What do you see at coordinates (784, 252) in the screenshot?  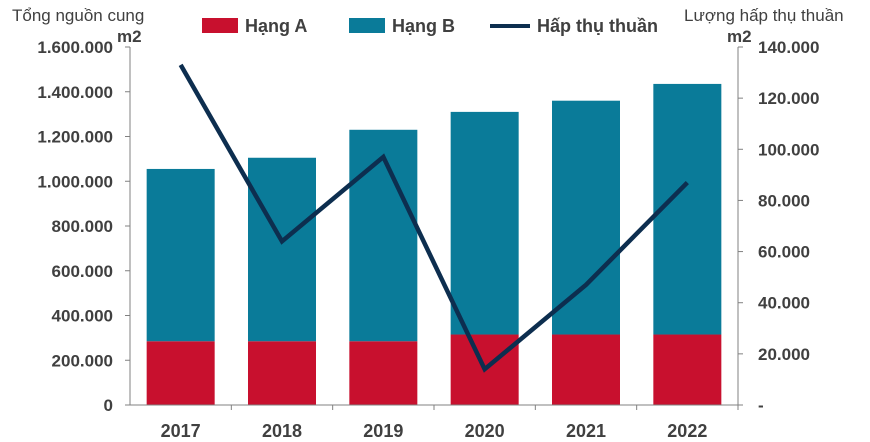 I see `right-tick-label: 60.000` at bounding box center [784, 252].